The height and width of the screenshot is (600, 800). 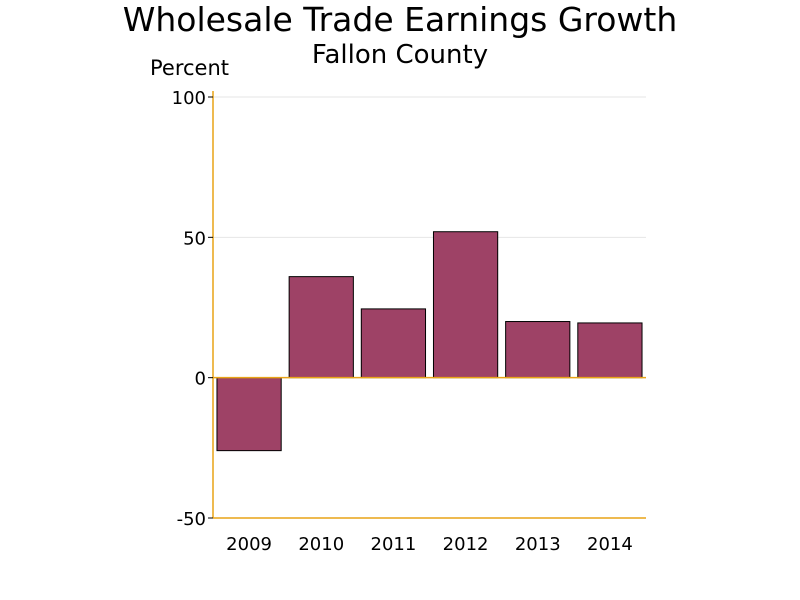 I want to click on bar-2013, so click(x=538, y=350).